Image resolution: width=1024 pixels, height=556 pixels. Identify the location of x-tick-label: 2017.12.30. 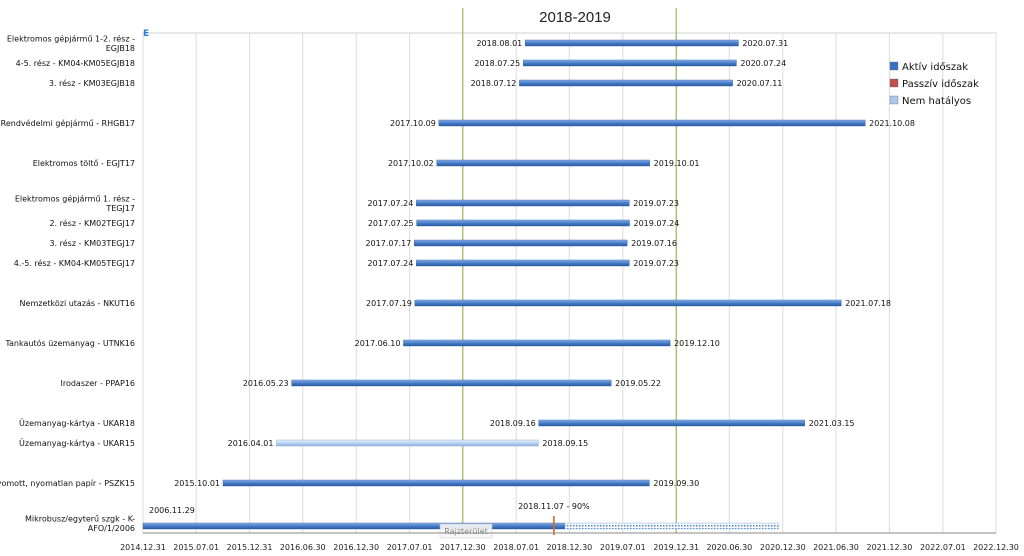
(463, 547).